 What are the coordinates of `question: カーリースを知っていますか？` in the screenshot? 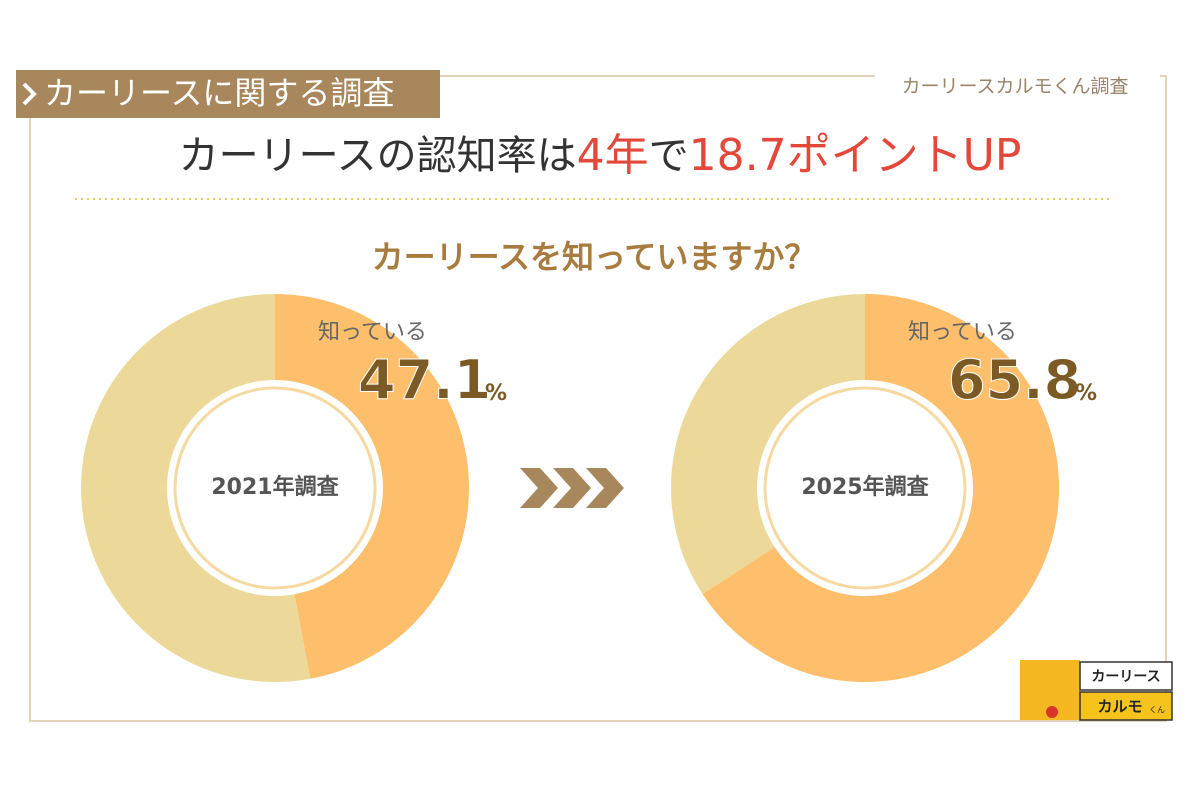 It's located at (594, 257).